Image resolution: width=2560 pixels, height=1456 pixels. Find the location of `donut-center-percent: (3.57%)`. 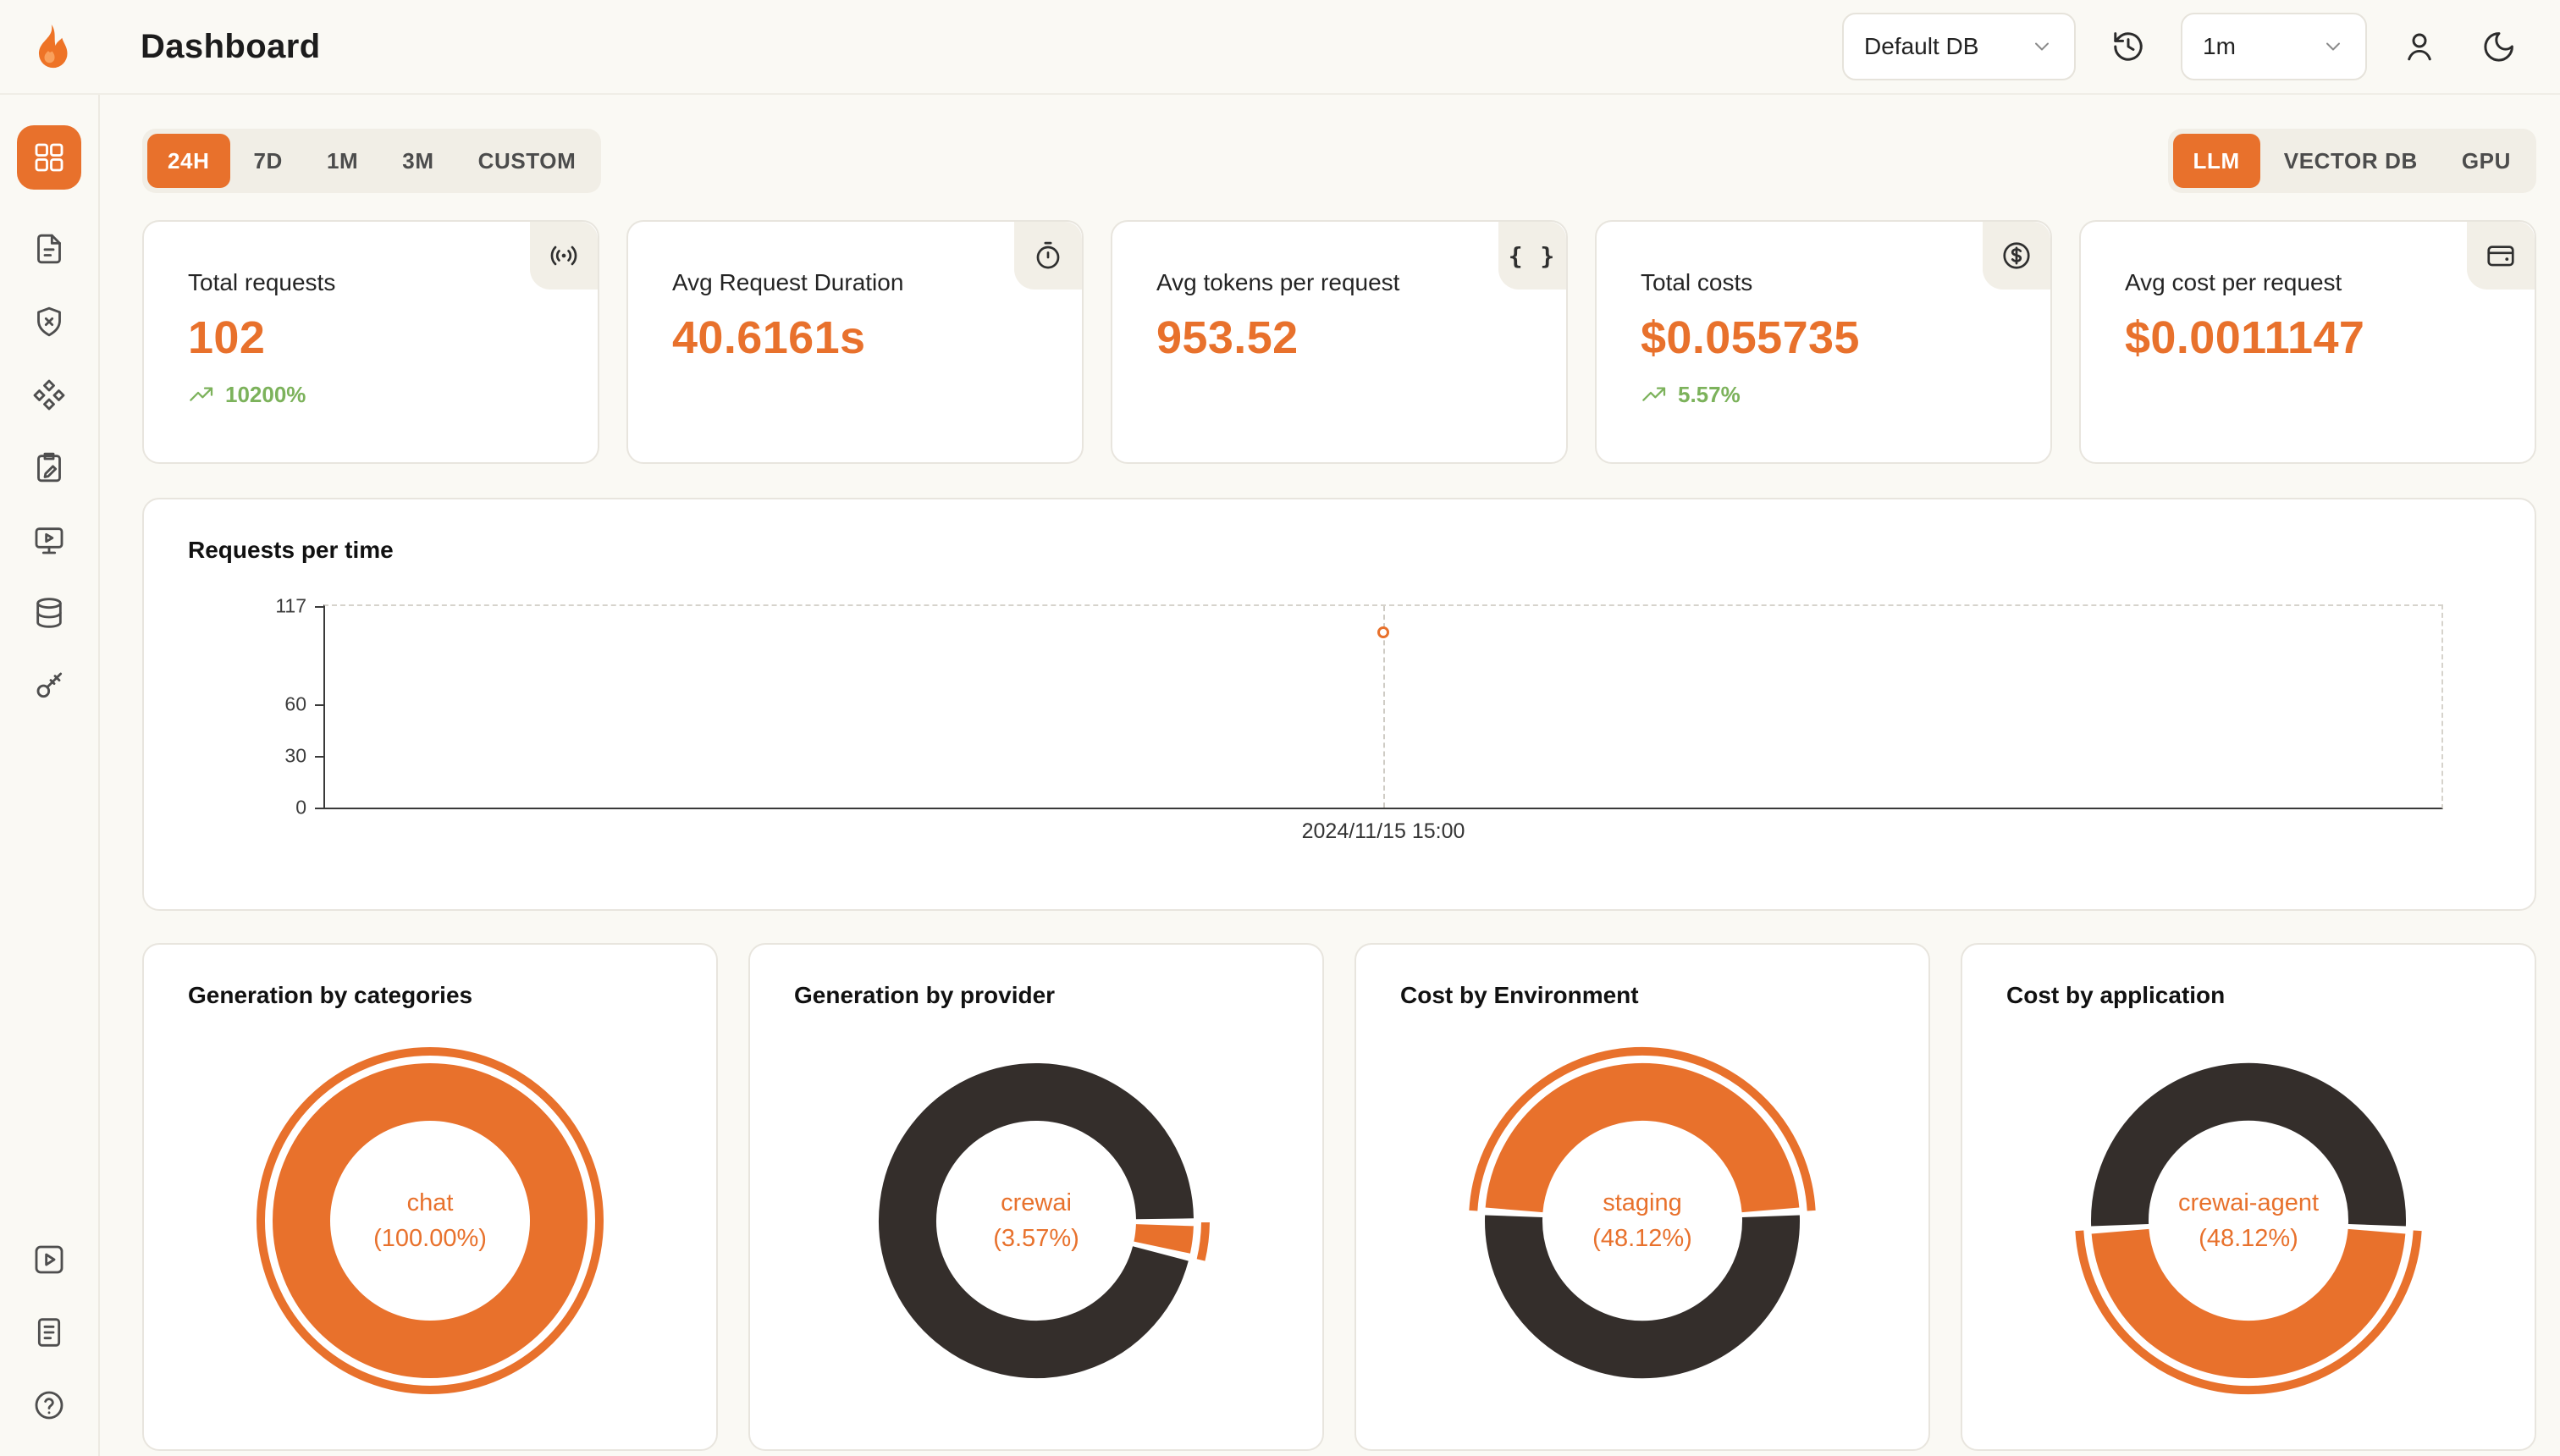

donut-center-percent: (3.57%) is located at coordinates (1036, 1238).